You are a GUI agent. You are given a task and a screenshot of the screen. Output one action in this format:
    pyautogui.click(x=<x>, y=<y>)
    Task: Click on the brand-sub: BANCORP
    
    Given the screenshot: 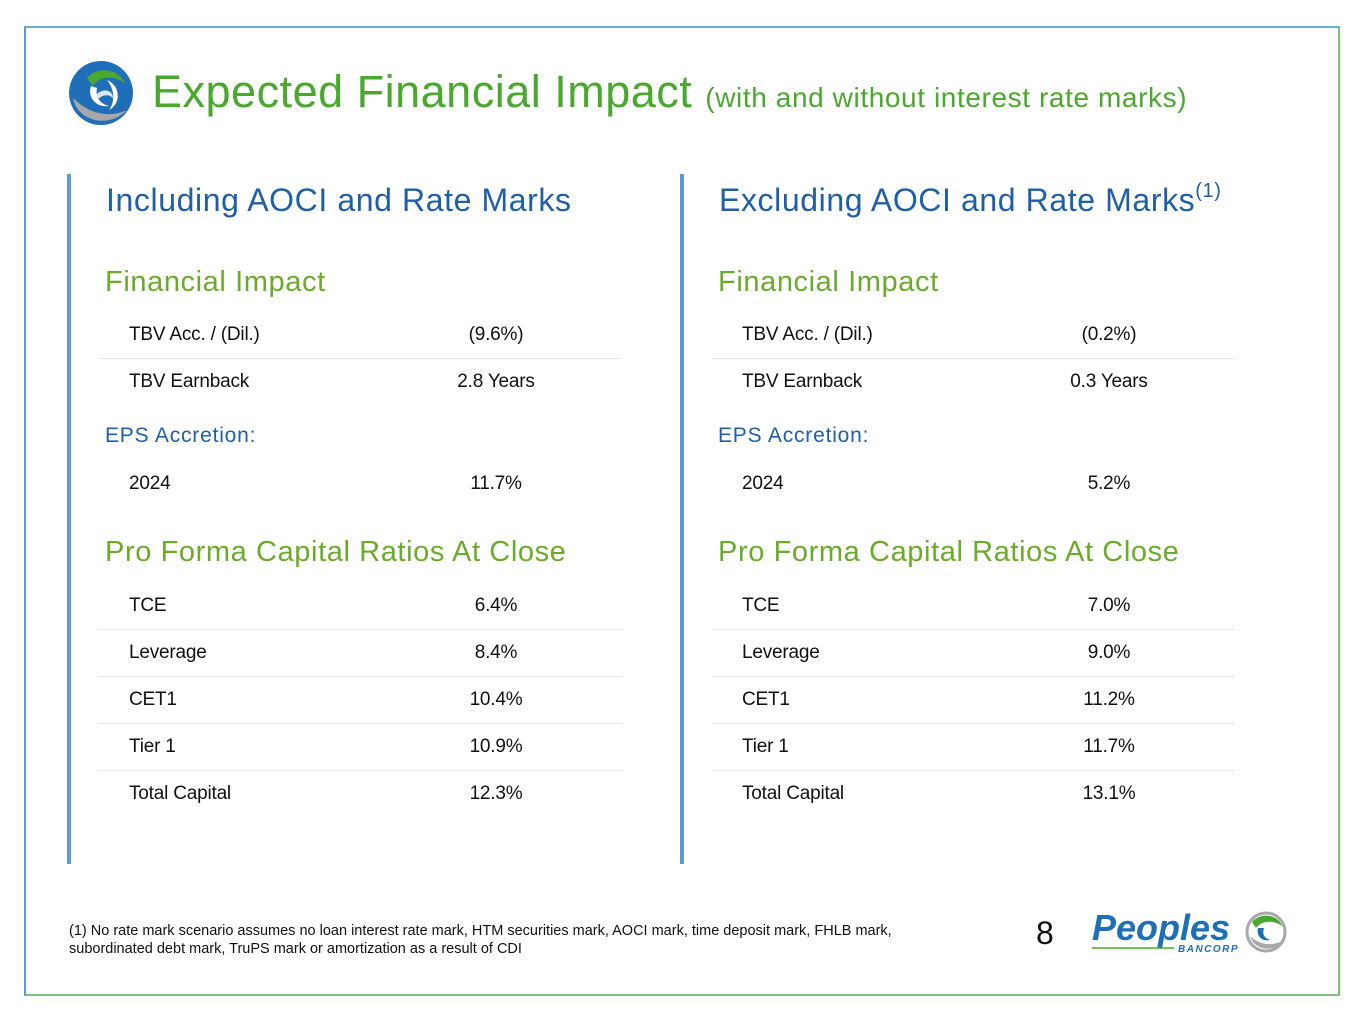 What is the action you would take?
    pyautogui.click(x=1208, y=949)
    